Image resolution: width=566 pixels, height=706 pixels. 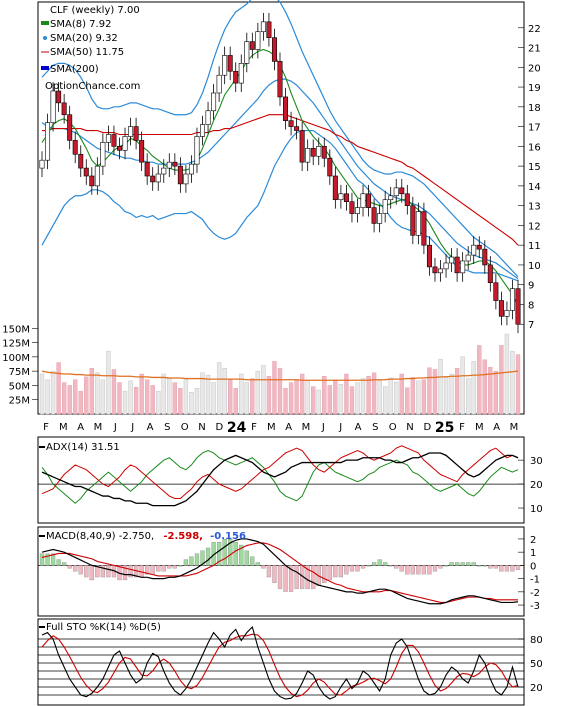 What do you see at coordinates (45, 23) in the screenshot?
I see `legend-swatch-sma8` at bounding box center [45, 23].